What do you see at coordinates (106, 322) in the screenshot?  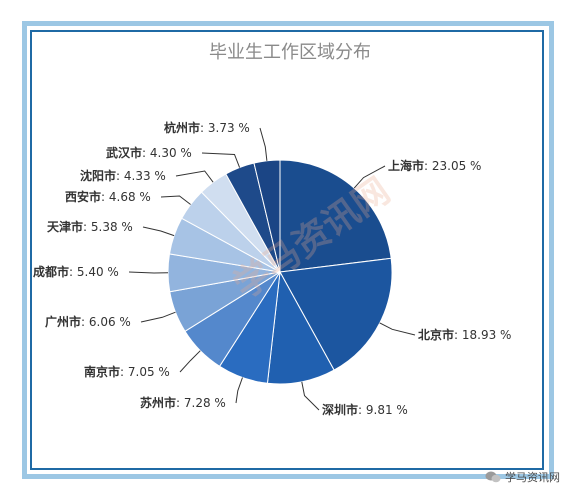 I see `slice-label-value: : 6.06 %` at bounding box center [106, 322].